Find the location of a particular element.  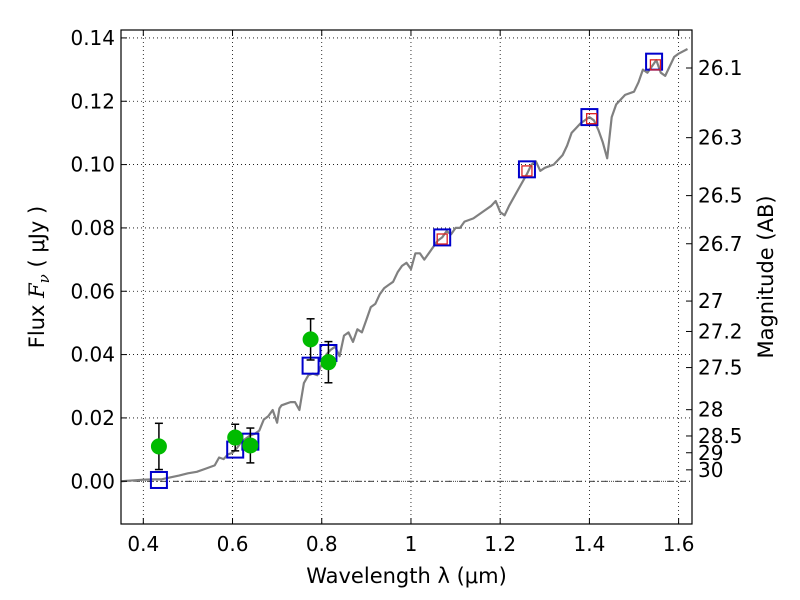

y2-tick-label: 27.2 is located at coordinates (720, 331).